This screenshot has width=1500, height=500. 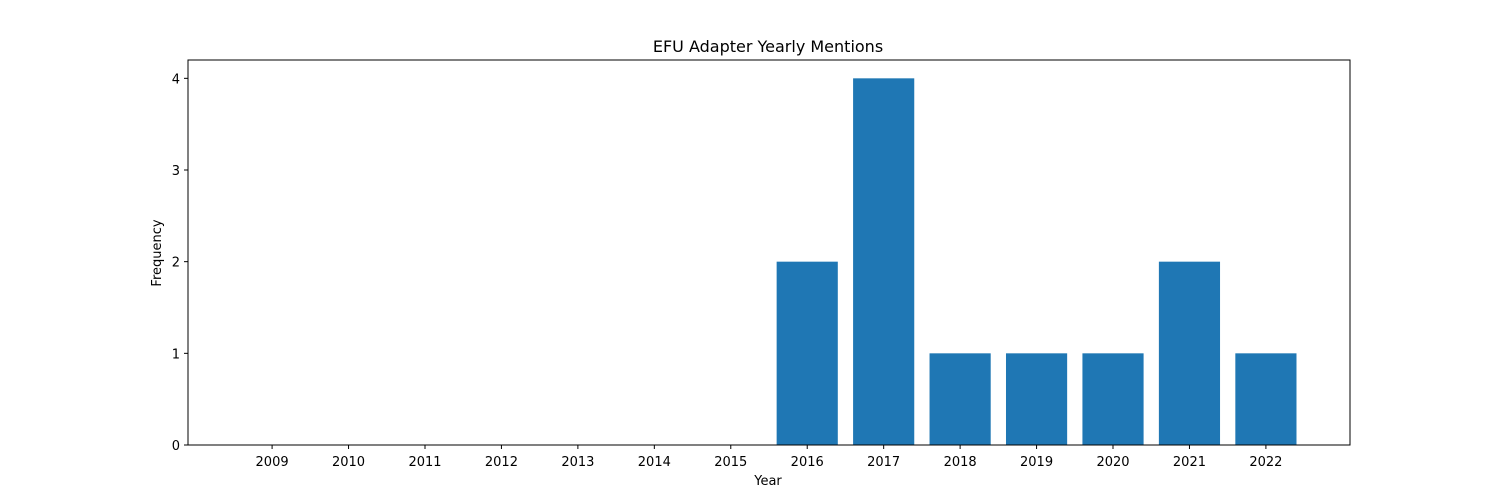 I want to click on y-tick-label-0: 0, so click(x=176, y=446).